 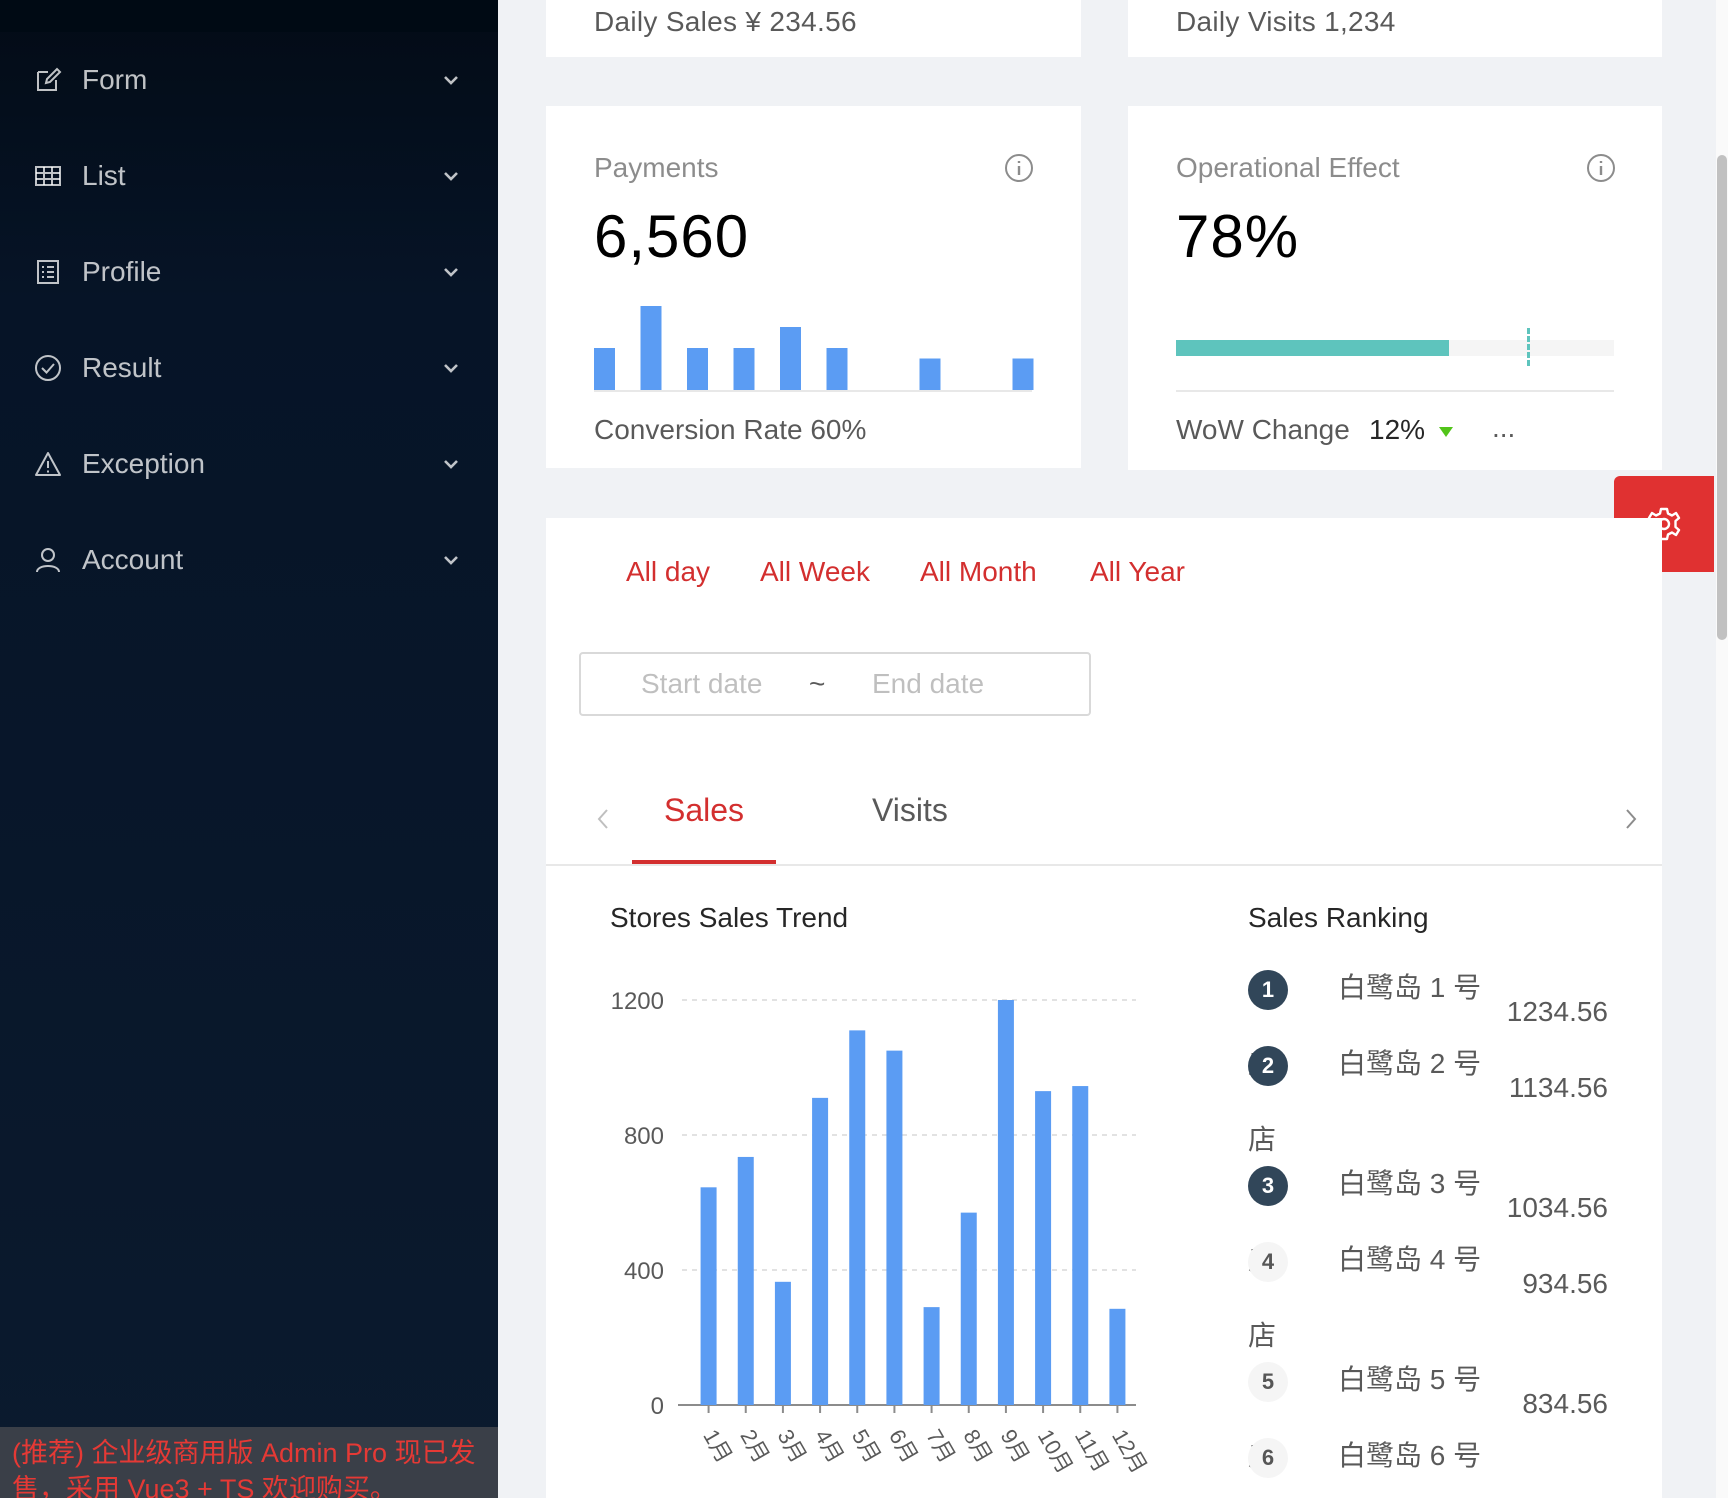 What do you see at coordinates (1565, 1283) in the screenshot?
I see `rank-sales-value: 934.56` at bounding box center [1565, 1283].